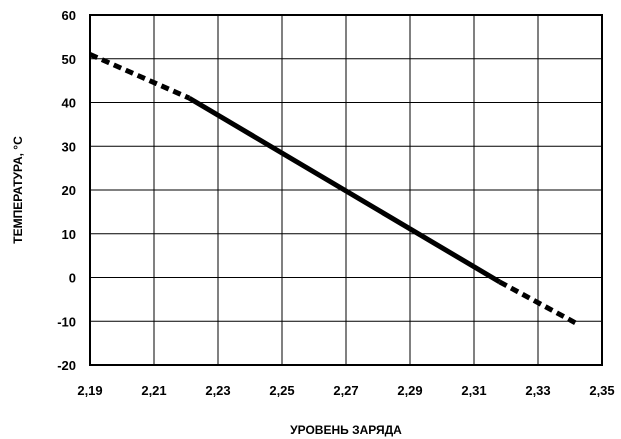 This screenshot has height=439, width=621. I want to click on y-tick-label: 60, so click(69, 15).